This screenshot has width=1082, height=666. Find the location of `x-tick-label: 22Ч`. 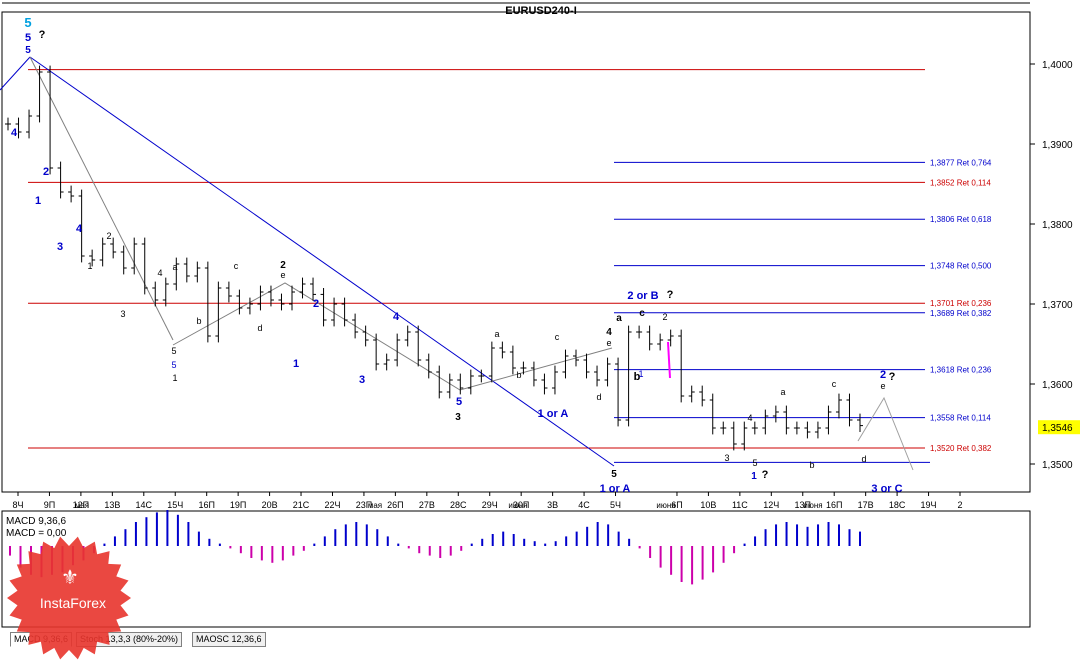

x-tick-label: 22Ч is located at coordinates (332, 505).